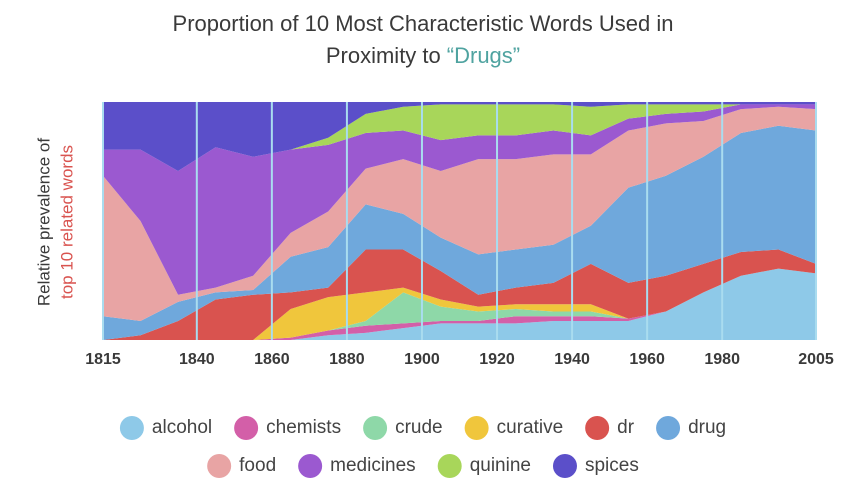 The width and height of the screenshot is (846, 482). Describe the element at coordinates (572, 359) in the screenshot. I see `x-tick-label: 1940` at that location.